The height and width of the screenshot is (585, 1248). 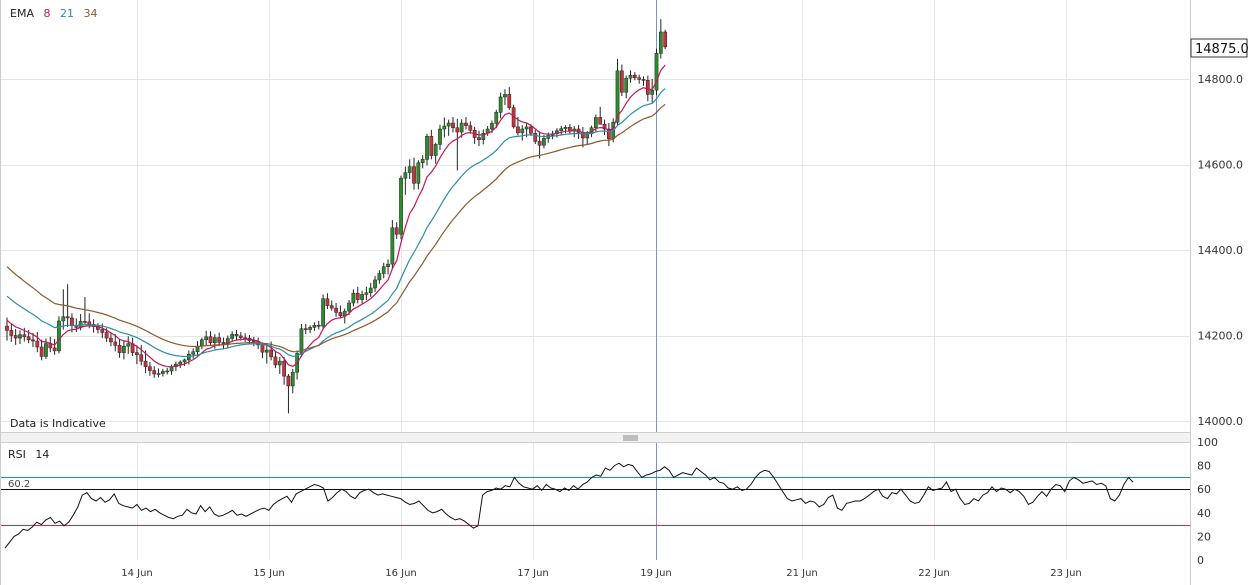 I want to click on rsi-axis-label: 40, so click(x=1204, y=513).